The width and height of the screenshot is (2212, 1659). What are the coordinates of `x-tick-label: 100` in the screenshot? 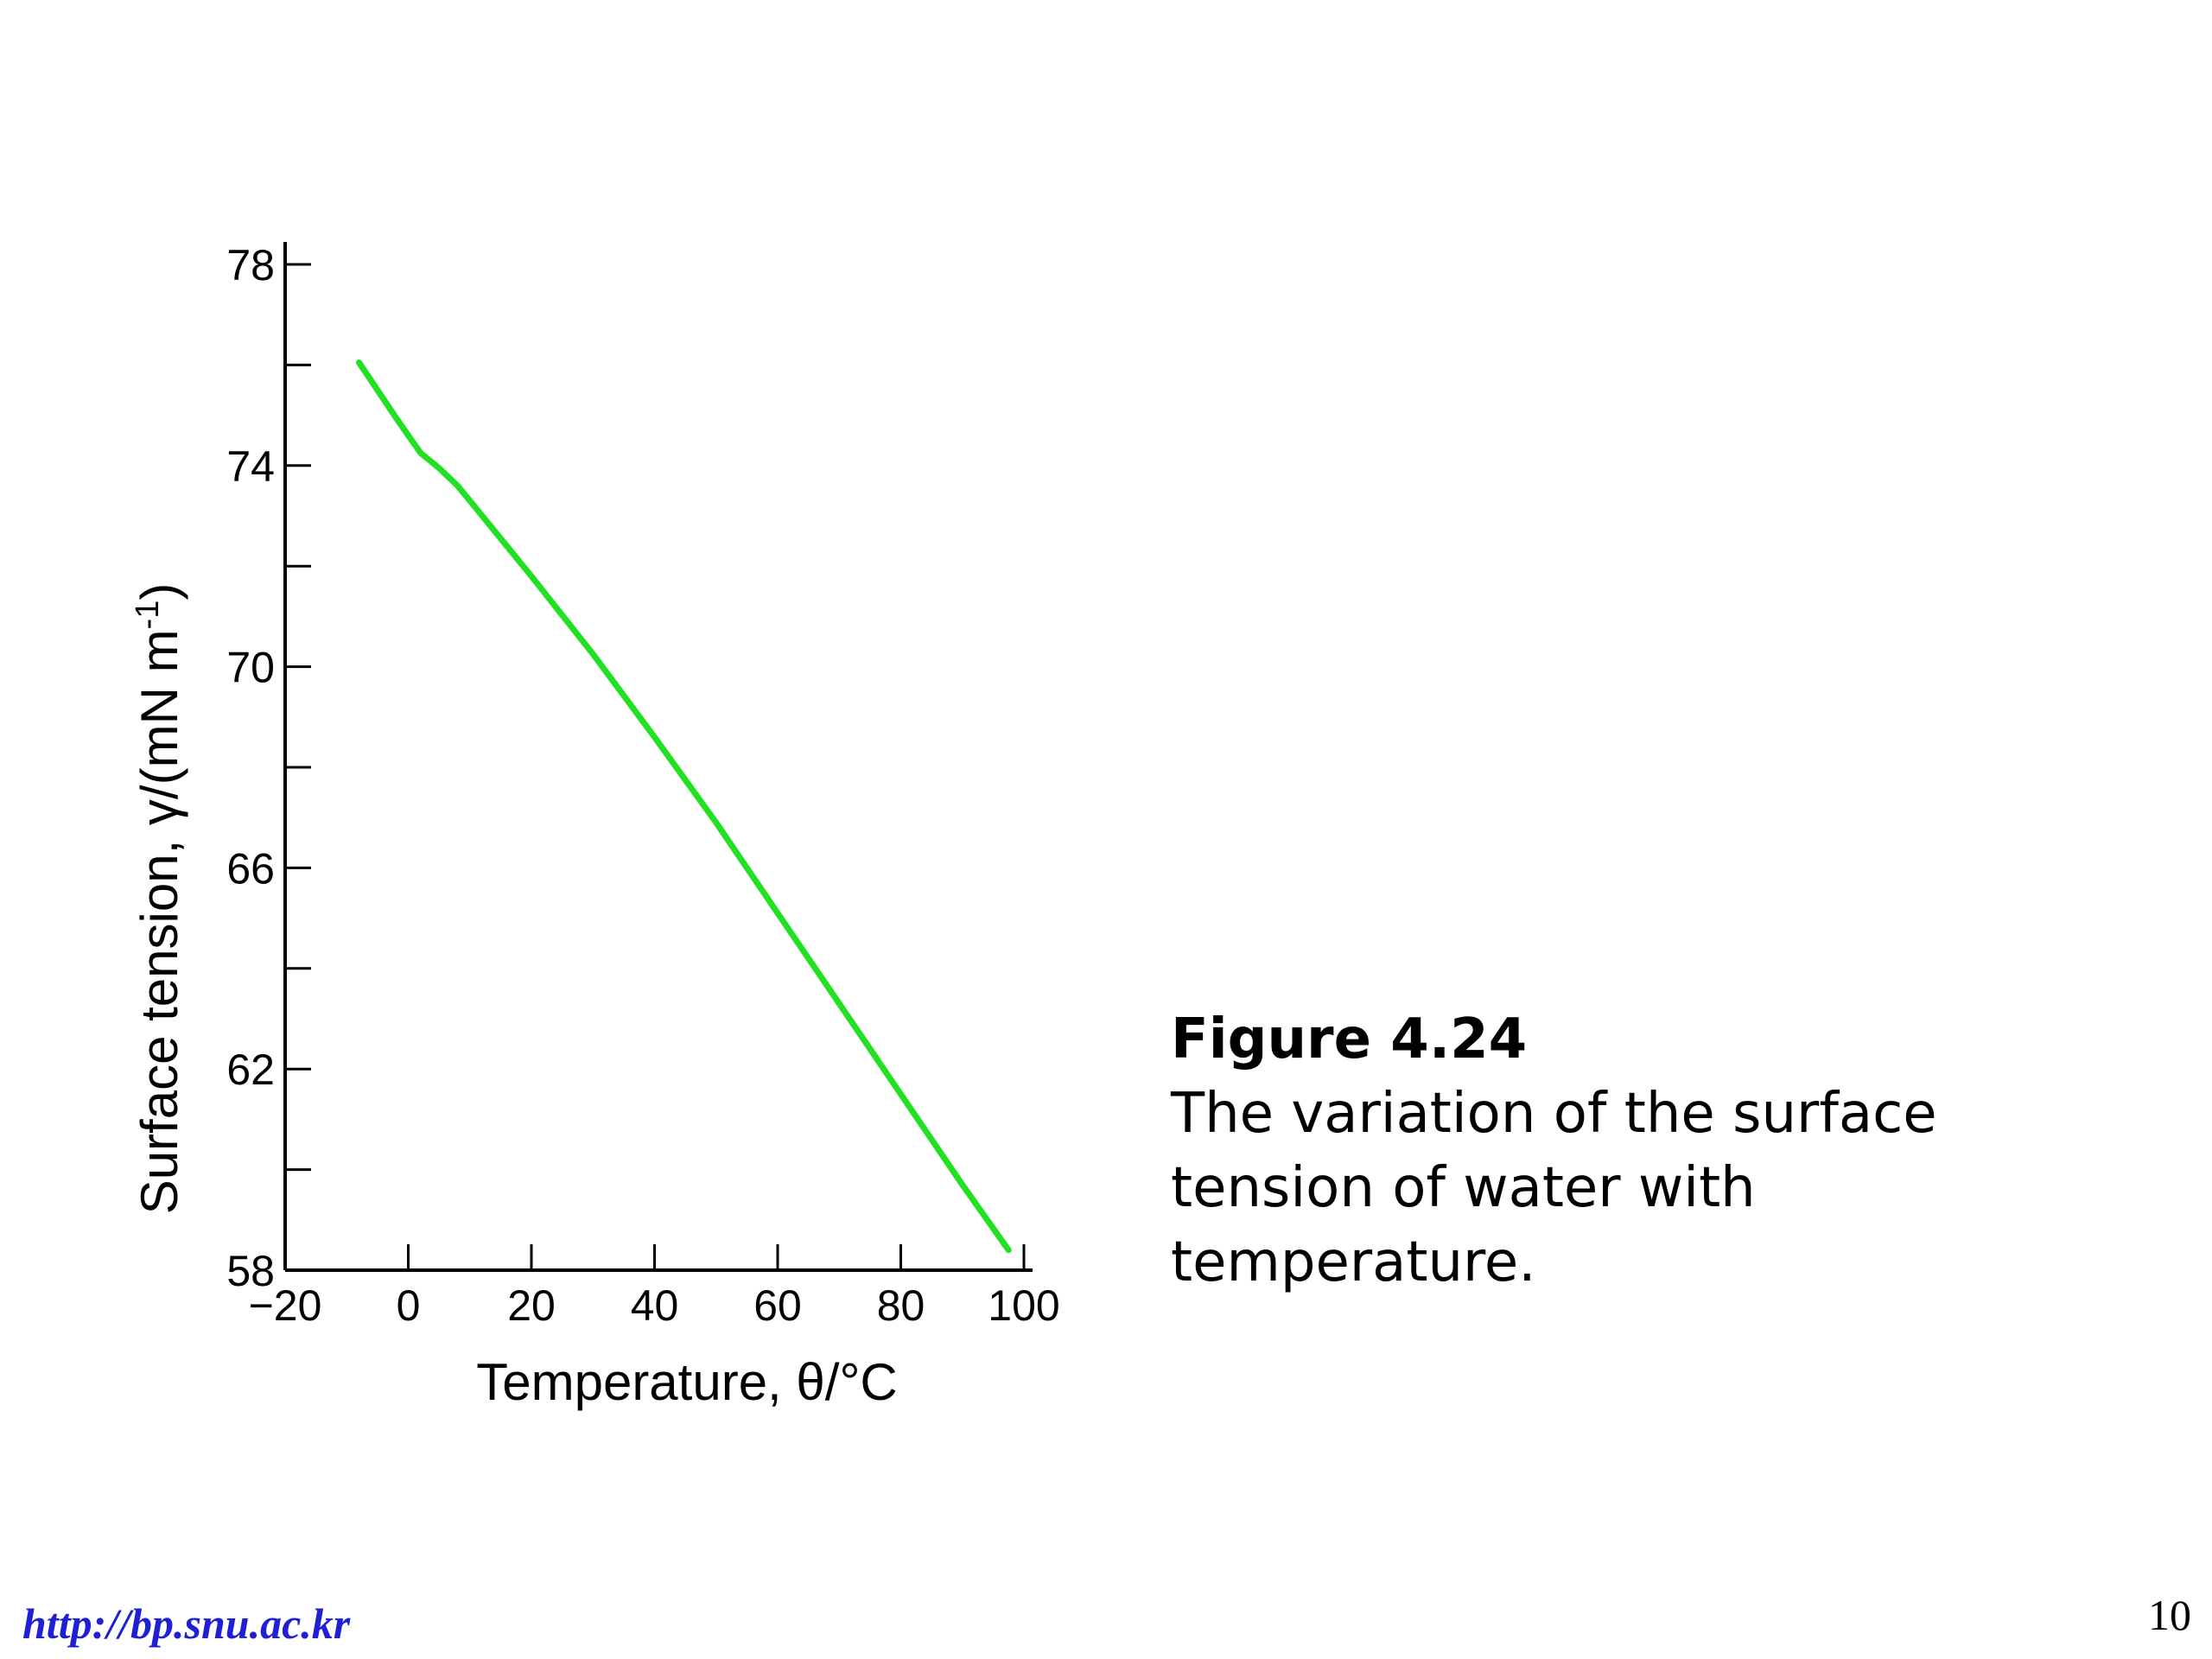 It's located at (1023, 1305).